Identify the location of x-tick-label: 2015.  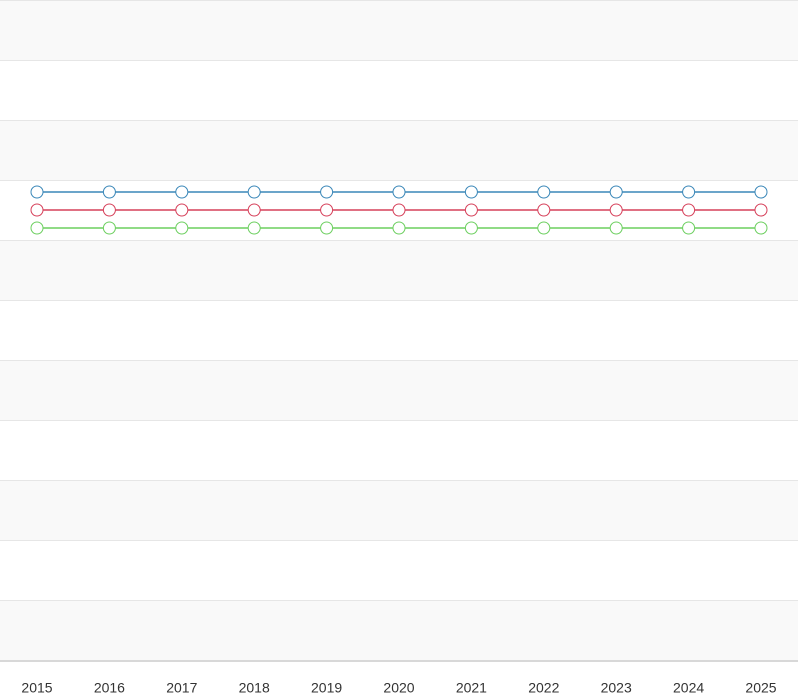
(36, 687).